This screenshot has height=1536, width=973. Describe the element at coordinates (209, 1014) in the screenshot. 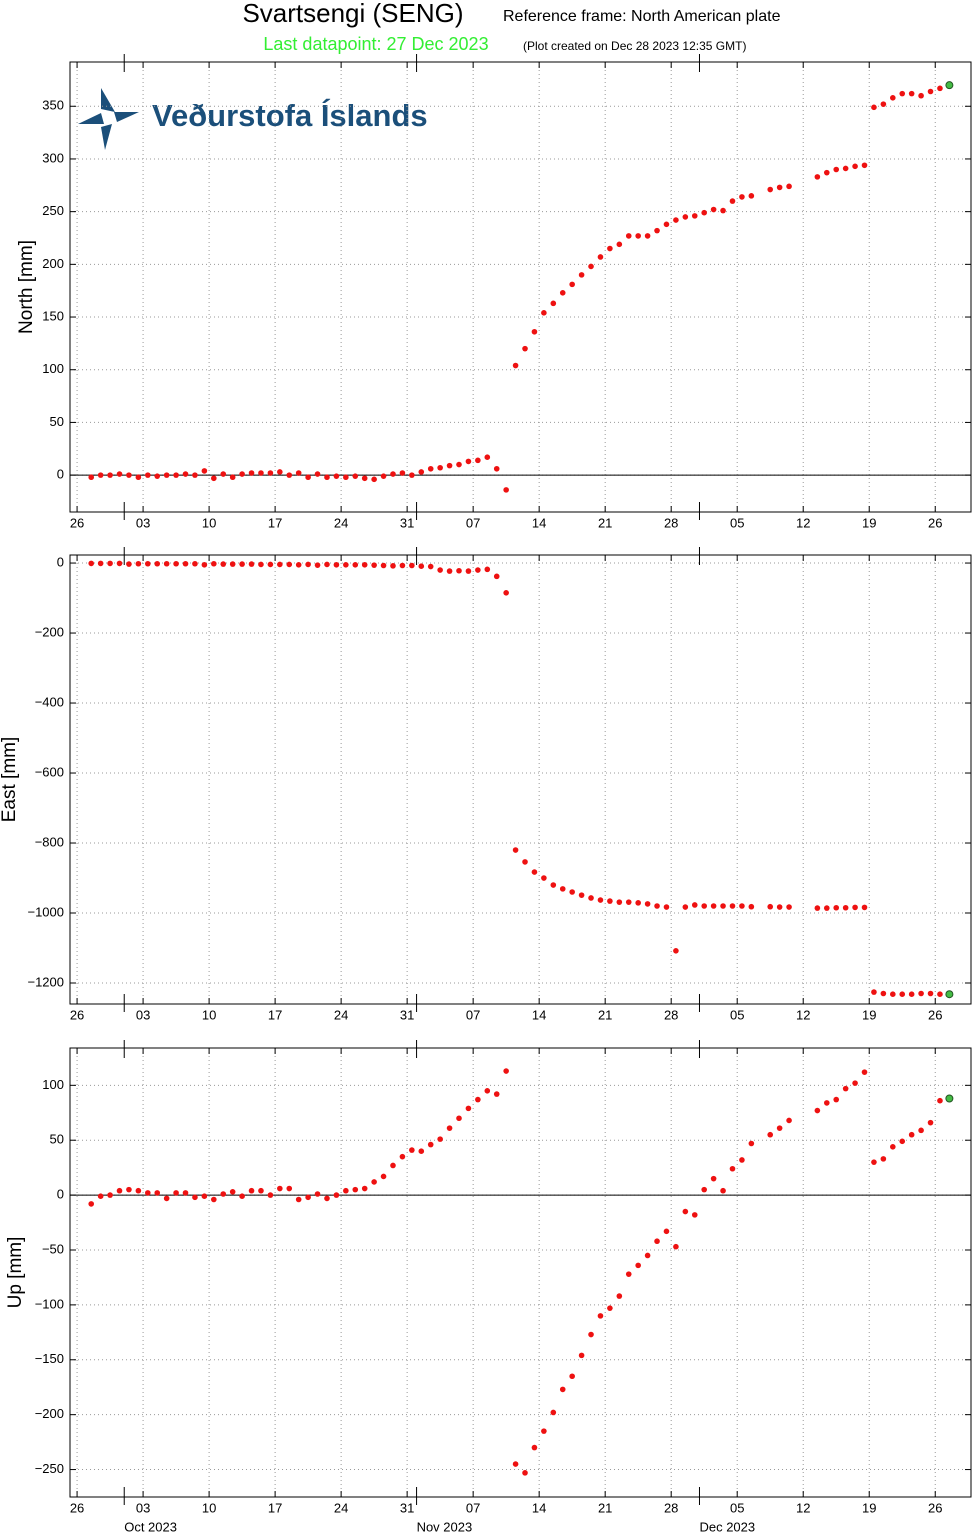

I see `x-tick-label: 10` at that location.